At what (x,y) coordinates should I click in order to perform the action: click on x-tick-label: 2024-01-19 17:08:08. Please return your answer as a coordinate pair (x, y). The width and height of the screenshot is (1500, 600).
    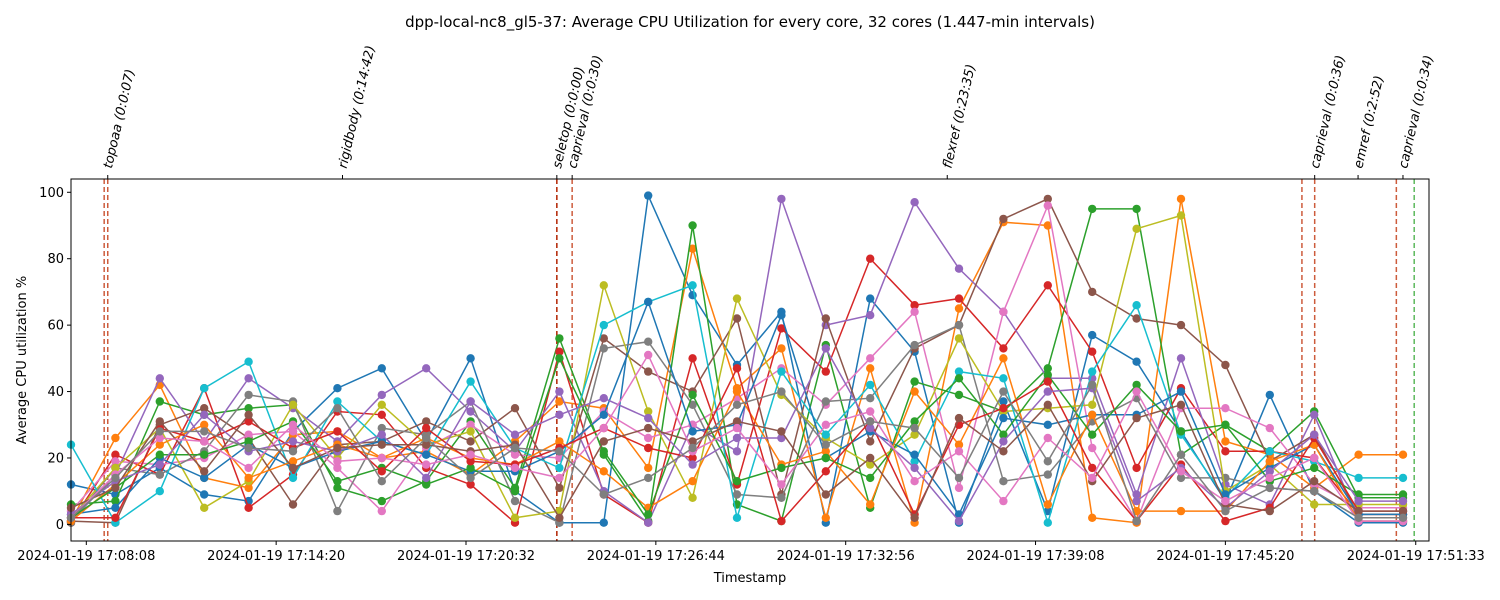
    Looking at the image, I should click on (86, 556).